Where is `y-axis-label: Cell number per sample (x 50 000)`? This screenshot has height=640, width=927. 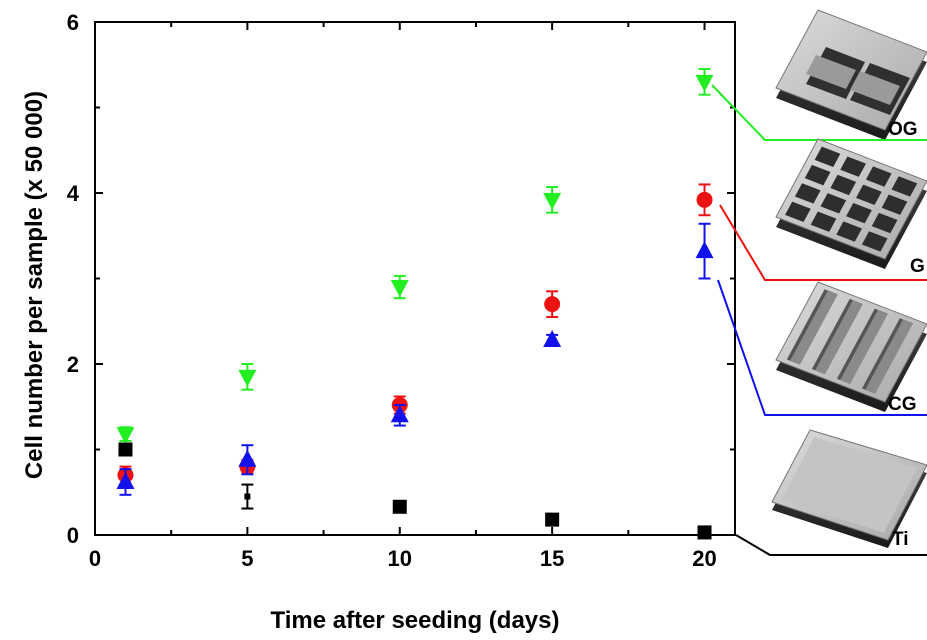 y-axis-label: Cell number per sample (x 50 000) is located at coordinates (34, 285).